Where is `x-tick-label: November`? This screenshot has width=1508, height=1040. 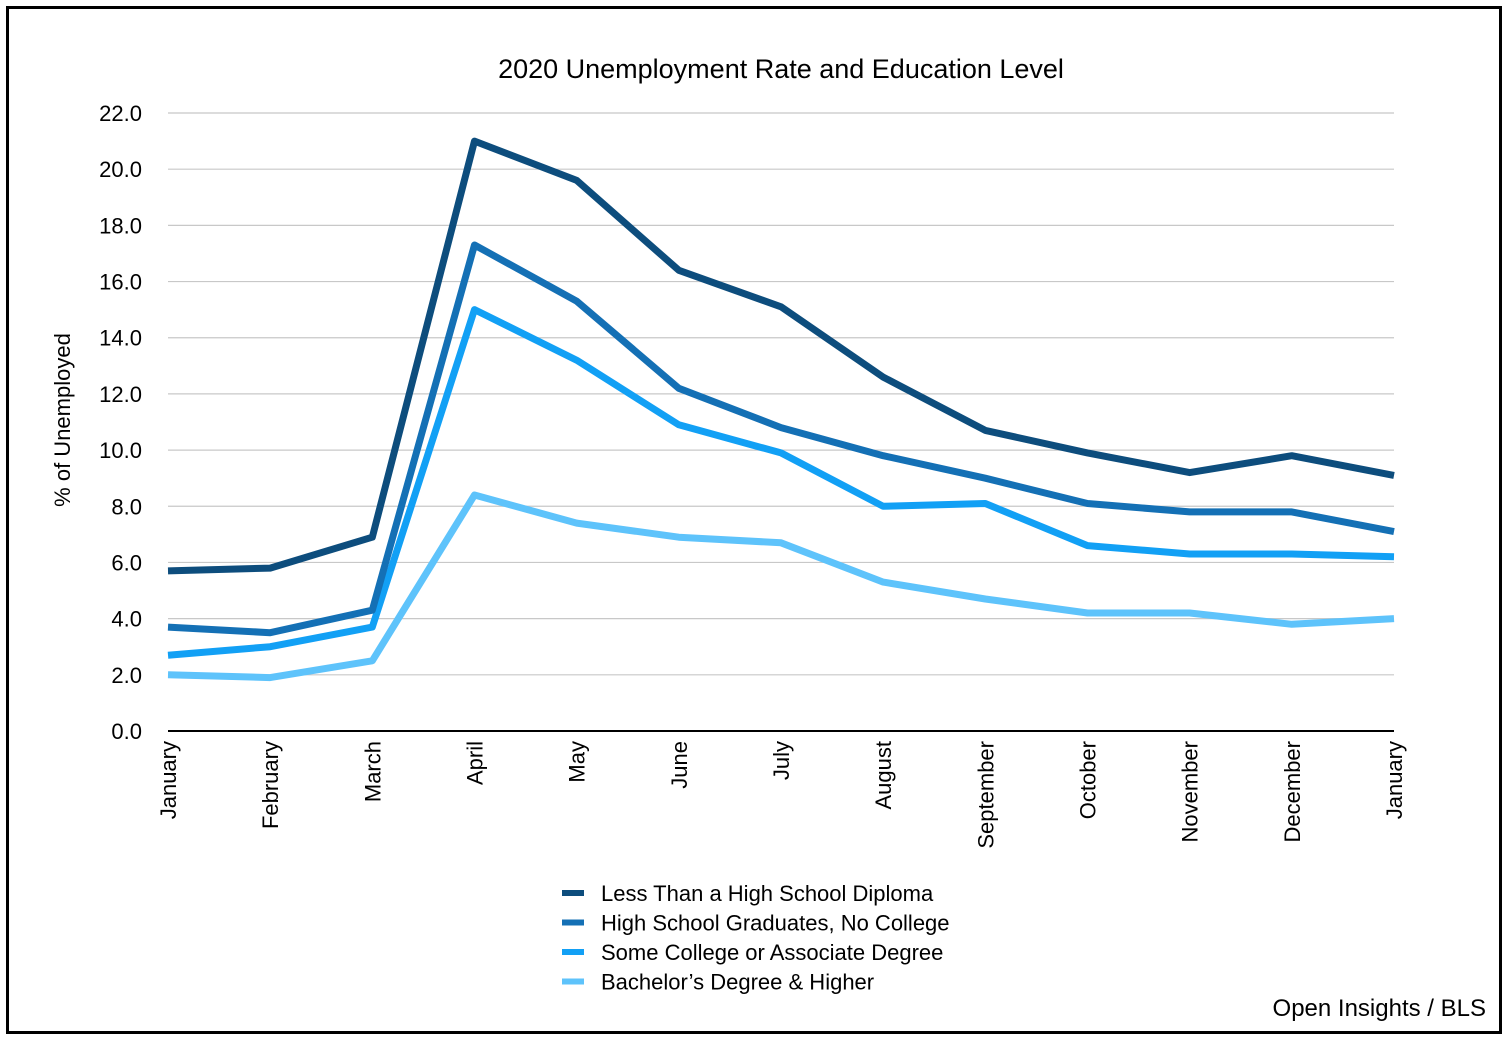 x-tick-label: November is located at coordinates (1190, 791).